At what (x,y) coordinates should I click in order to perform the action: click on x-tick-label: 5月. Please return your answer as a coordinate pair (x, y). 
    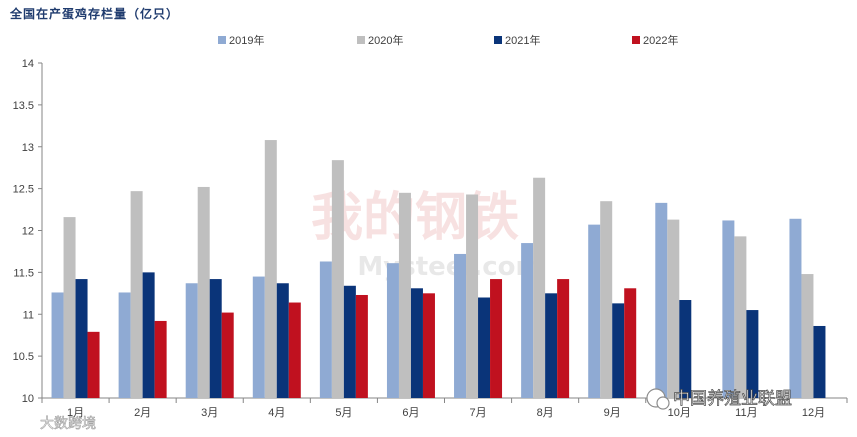
    Looking at the image, I should click on (343, 413).